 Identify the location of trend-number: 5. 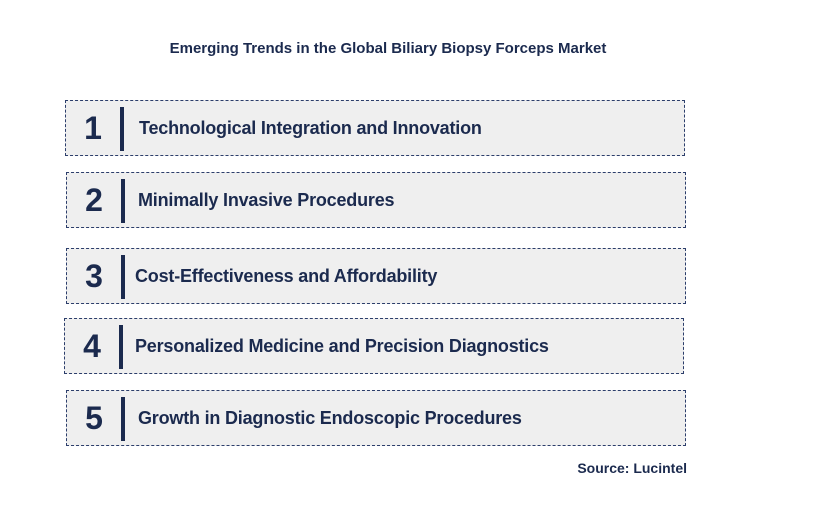
(94, 417).